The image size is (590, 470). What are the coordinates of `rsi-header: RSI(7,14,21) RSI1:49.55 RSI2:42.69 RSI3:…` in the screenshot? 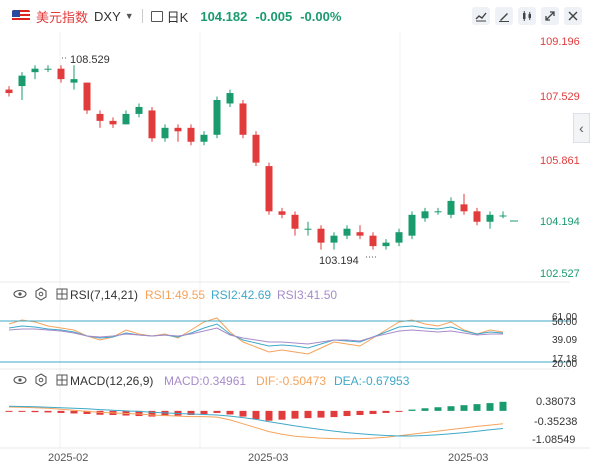 It's located at (175, 294).